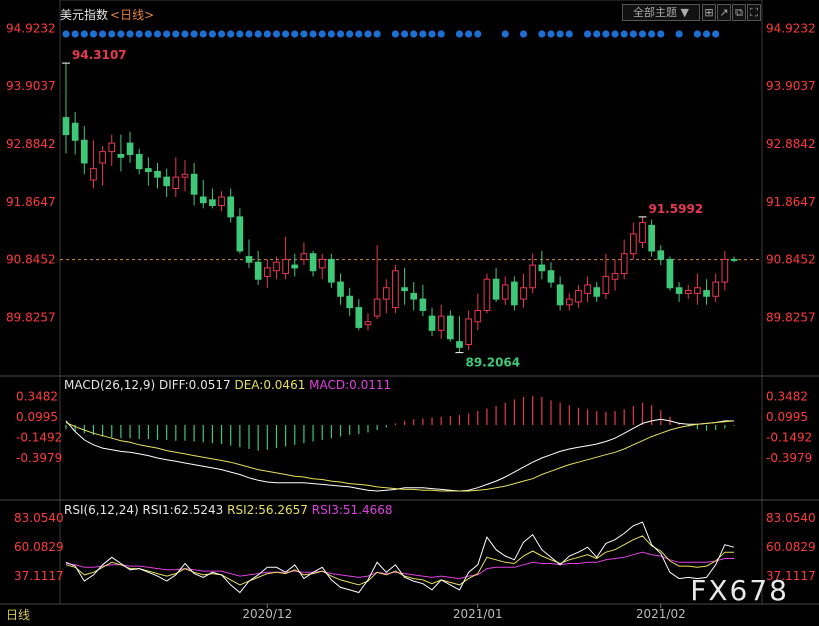 This screenshot has height=626, width=819. I want to click on theme-select-button: 全部主题 ▼, so click(661, 12).